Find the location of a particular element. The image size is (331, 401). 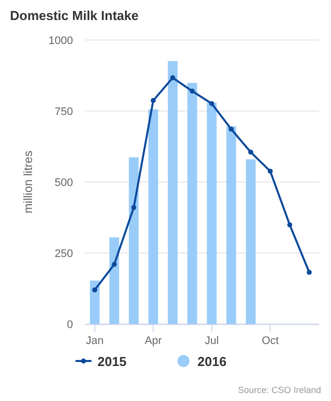

y-tick-label: 750 is located at coordinates (63, 112).